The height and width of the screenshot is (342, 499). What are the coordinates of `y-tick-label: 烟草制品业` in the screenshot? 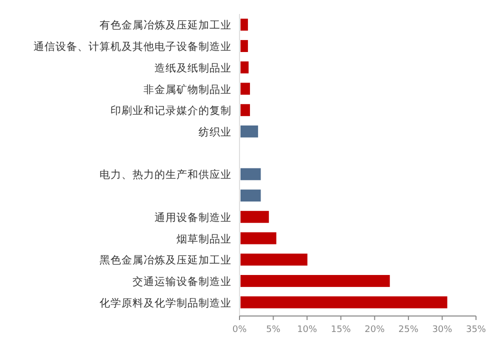 It's located at (204, 239).